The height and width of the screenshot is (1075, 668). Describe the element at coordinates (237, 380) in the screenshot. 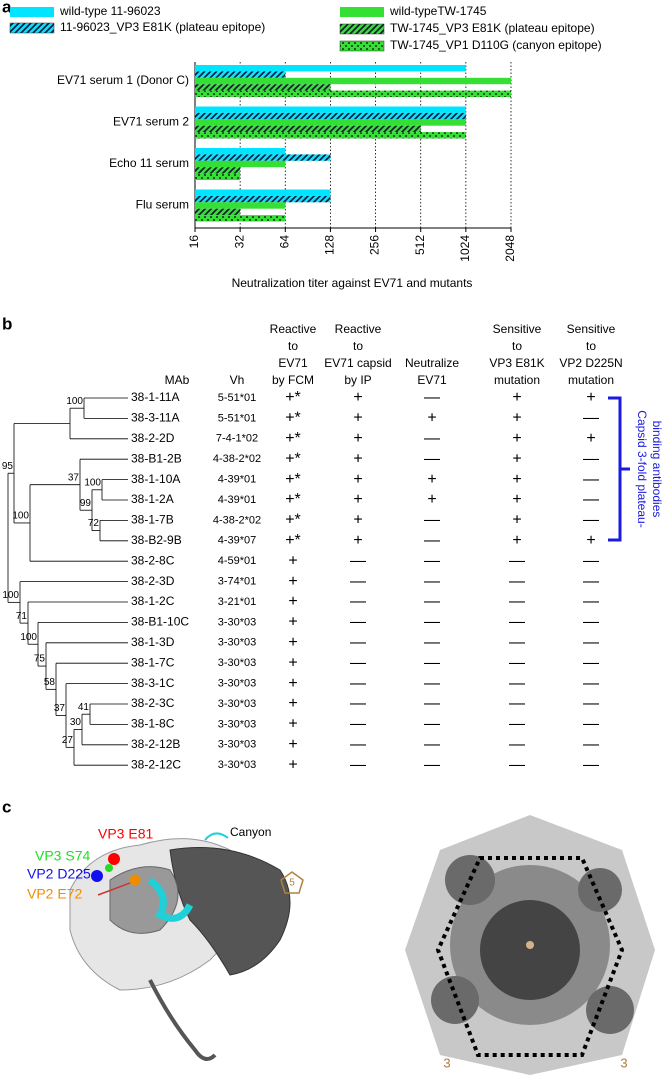

I see `column-header: Vh` at that location.